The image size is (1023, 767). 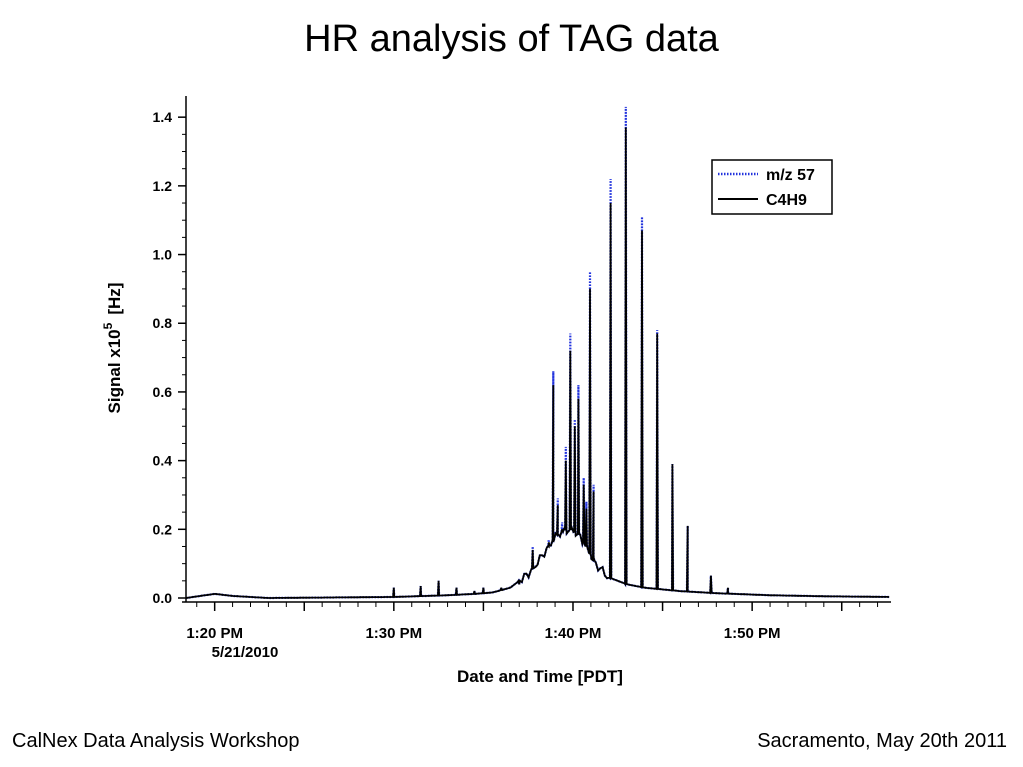 What do you see at coordinates (214, 633) in the screenshot?
I see `x-tick-label: 1:20 PM` at bounding box center [214, 633].